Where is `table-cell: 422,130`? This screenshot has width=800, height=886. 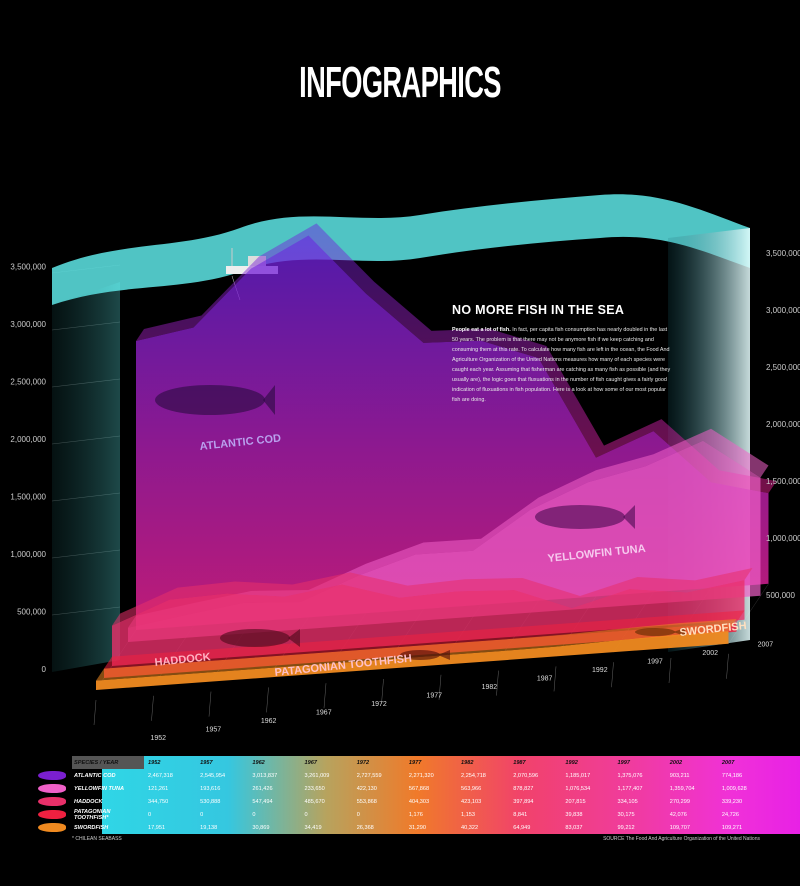 table-cell: 422,130 is located at coordinates (366, 788).